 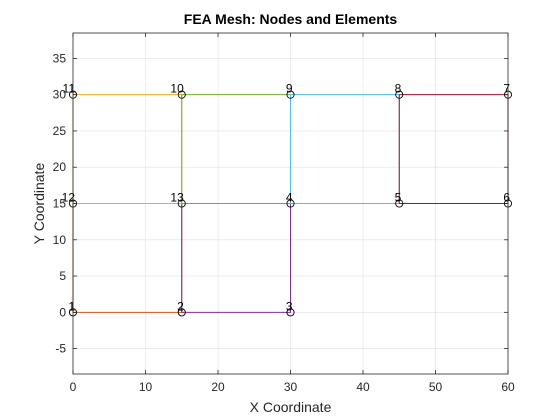 I want to click on node-label: 1, so click(x=71, y=306).